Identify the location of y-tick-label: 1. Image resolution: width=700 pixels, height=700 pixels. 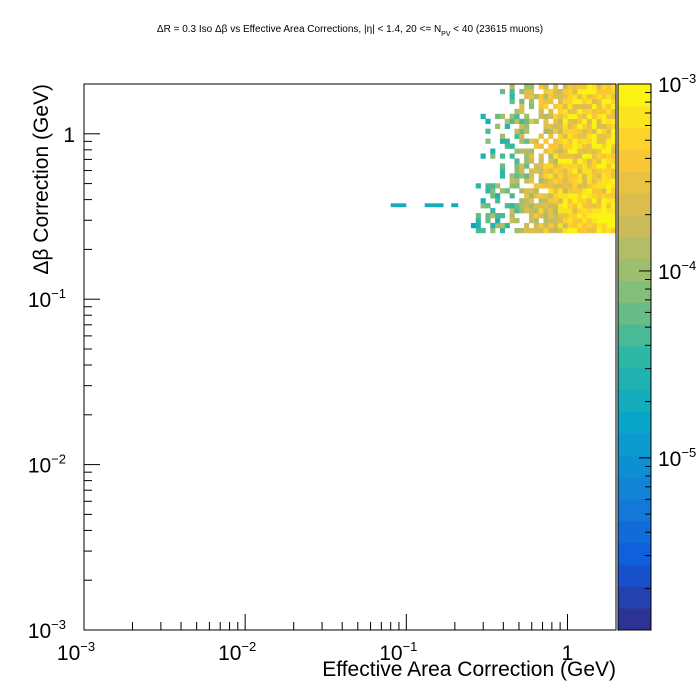
(69, 135).